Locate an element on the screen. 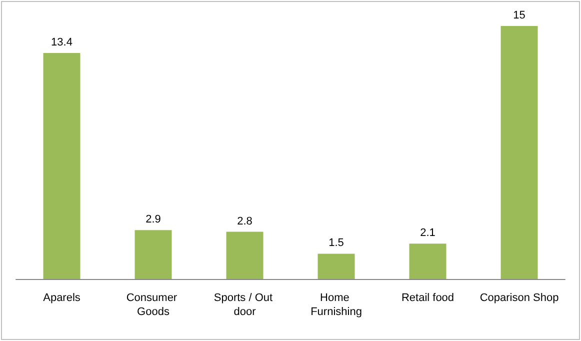  x-tick-label: Coparison Shop is located at coordinates (519, 298).